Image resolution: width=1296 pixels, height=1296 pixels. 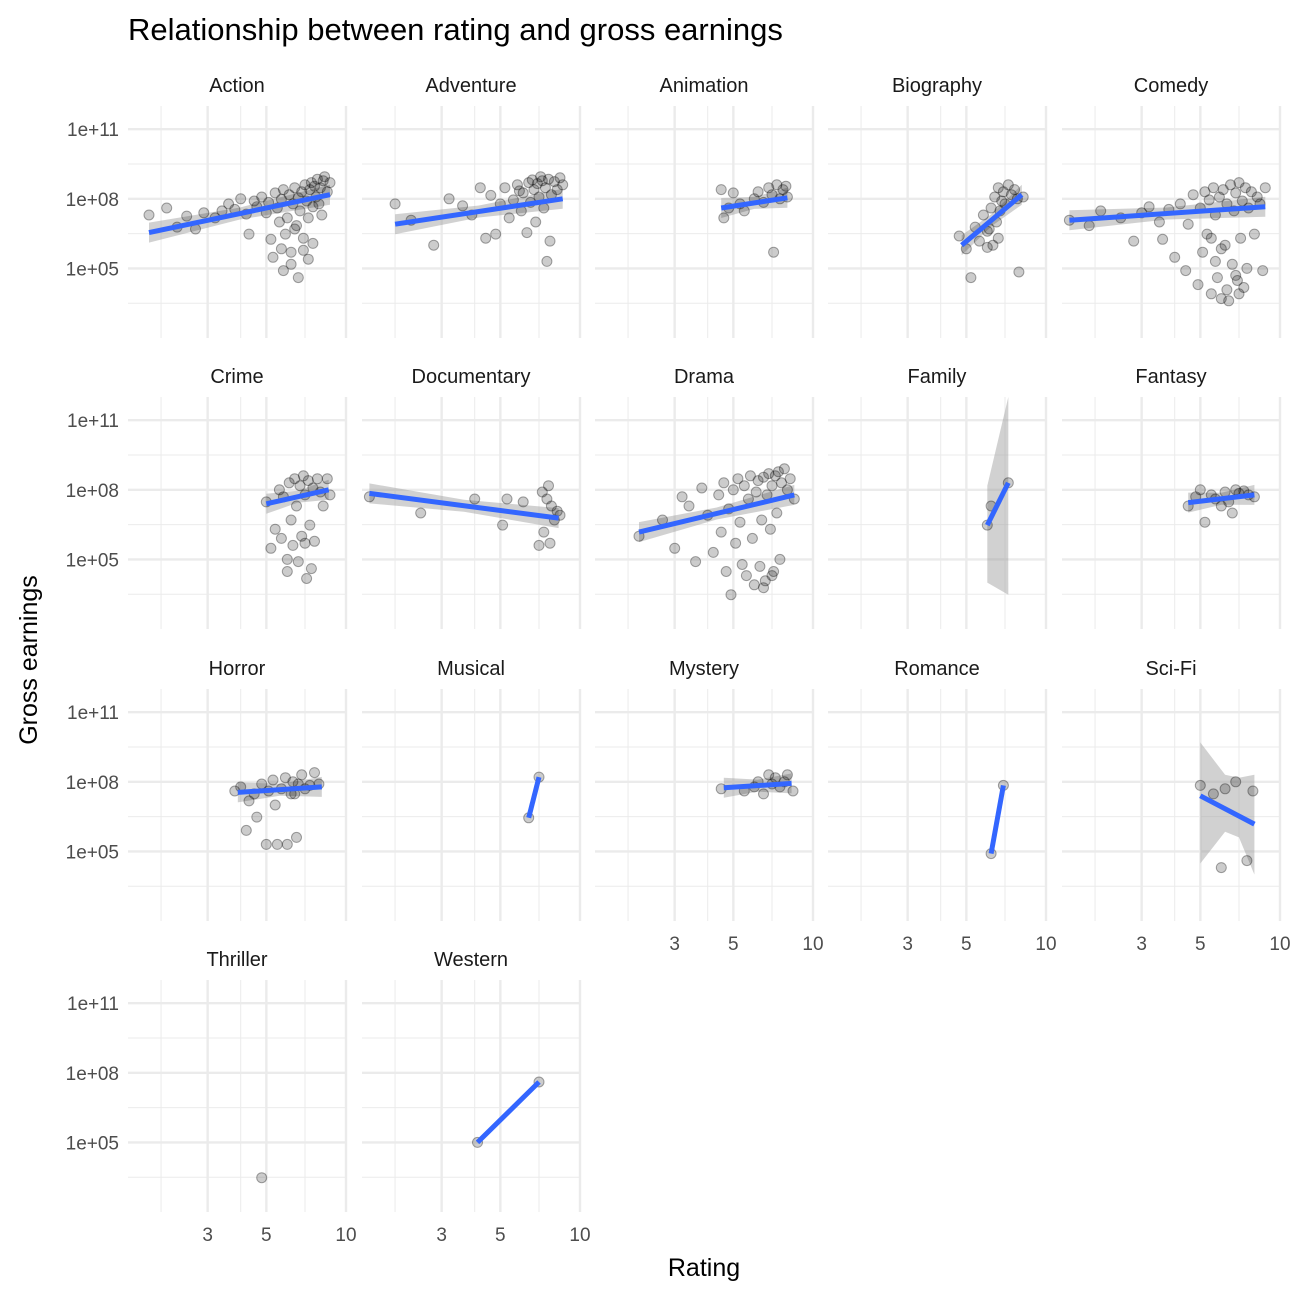 What do you see at coordinates (1172, 497) in the screenshot?
I see `facet-panel-fantasy: Fantasy` at bounding box center [1172, 497].